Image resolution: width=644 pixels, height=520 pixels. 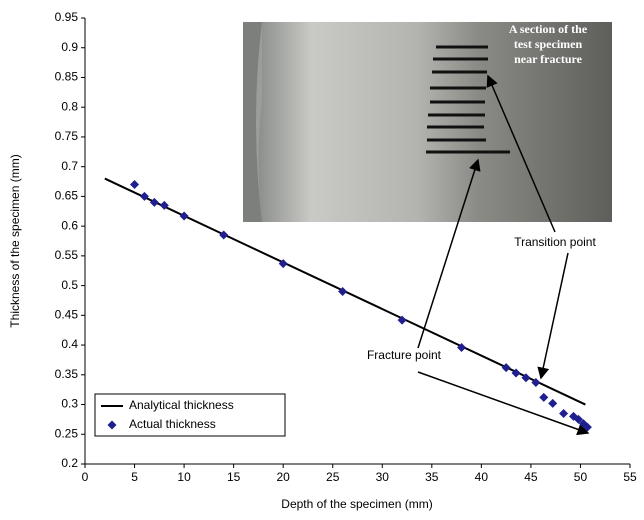 What do you see at coordinates (555, 242) in the screenshot?
I see `annotation: Transition point` at bounding box center [555, 242].